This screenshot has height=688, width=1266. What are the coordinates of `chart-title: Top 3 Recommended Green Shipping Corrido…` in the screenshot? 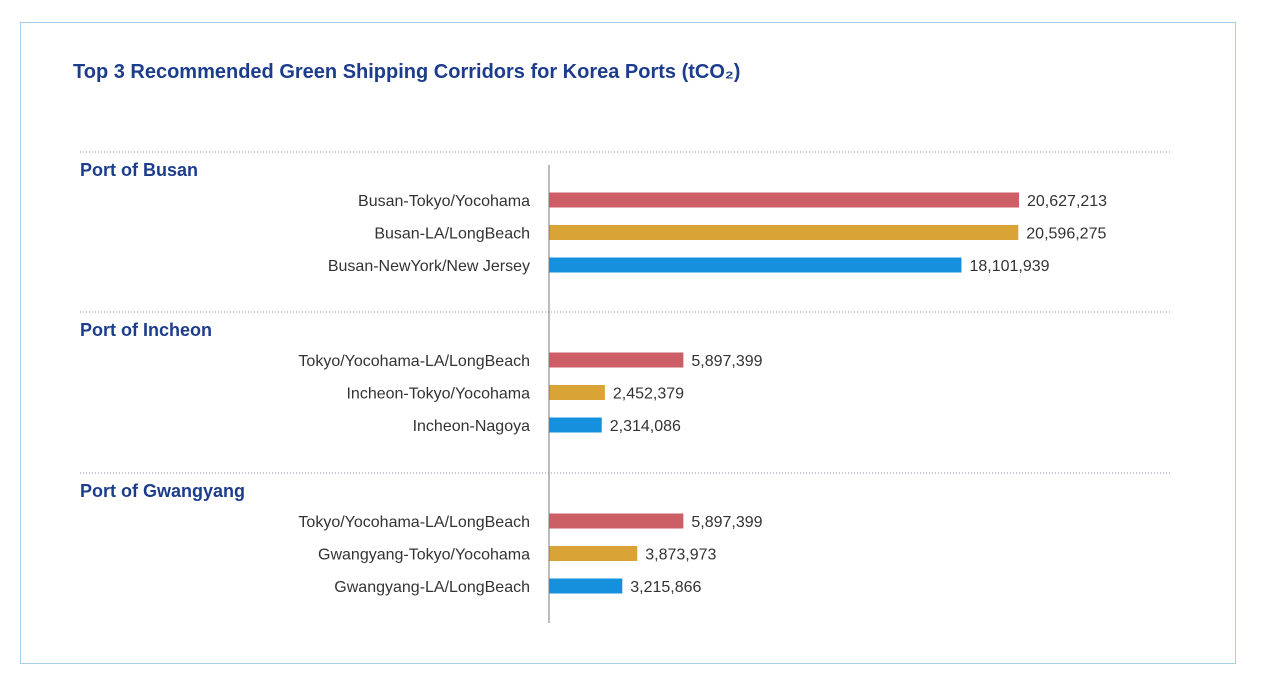 It's located at (407, 72).